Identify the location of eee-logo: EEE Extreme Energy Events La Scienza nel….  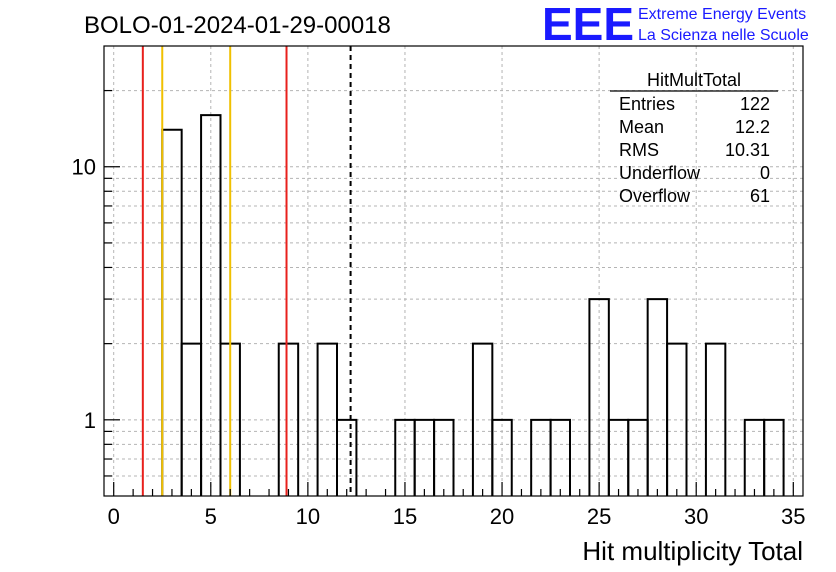
(675, 25).